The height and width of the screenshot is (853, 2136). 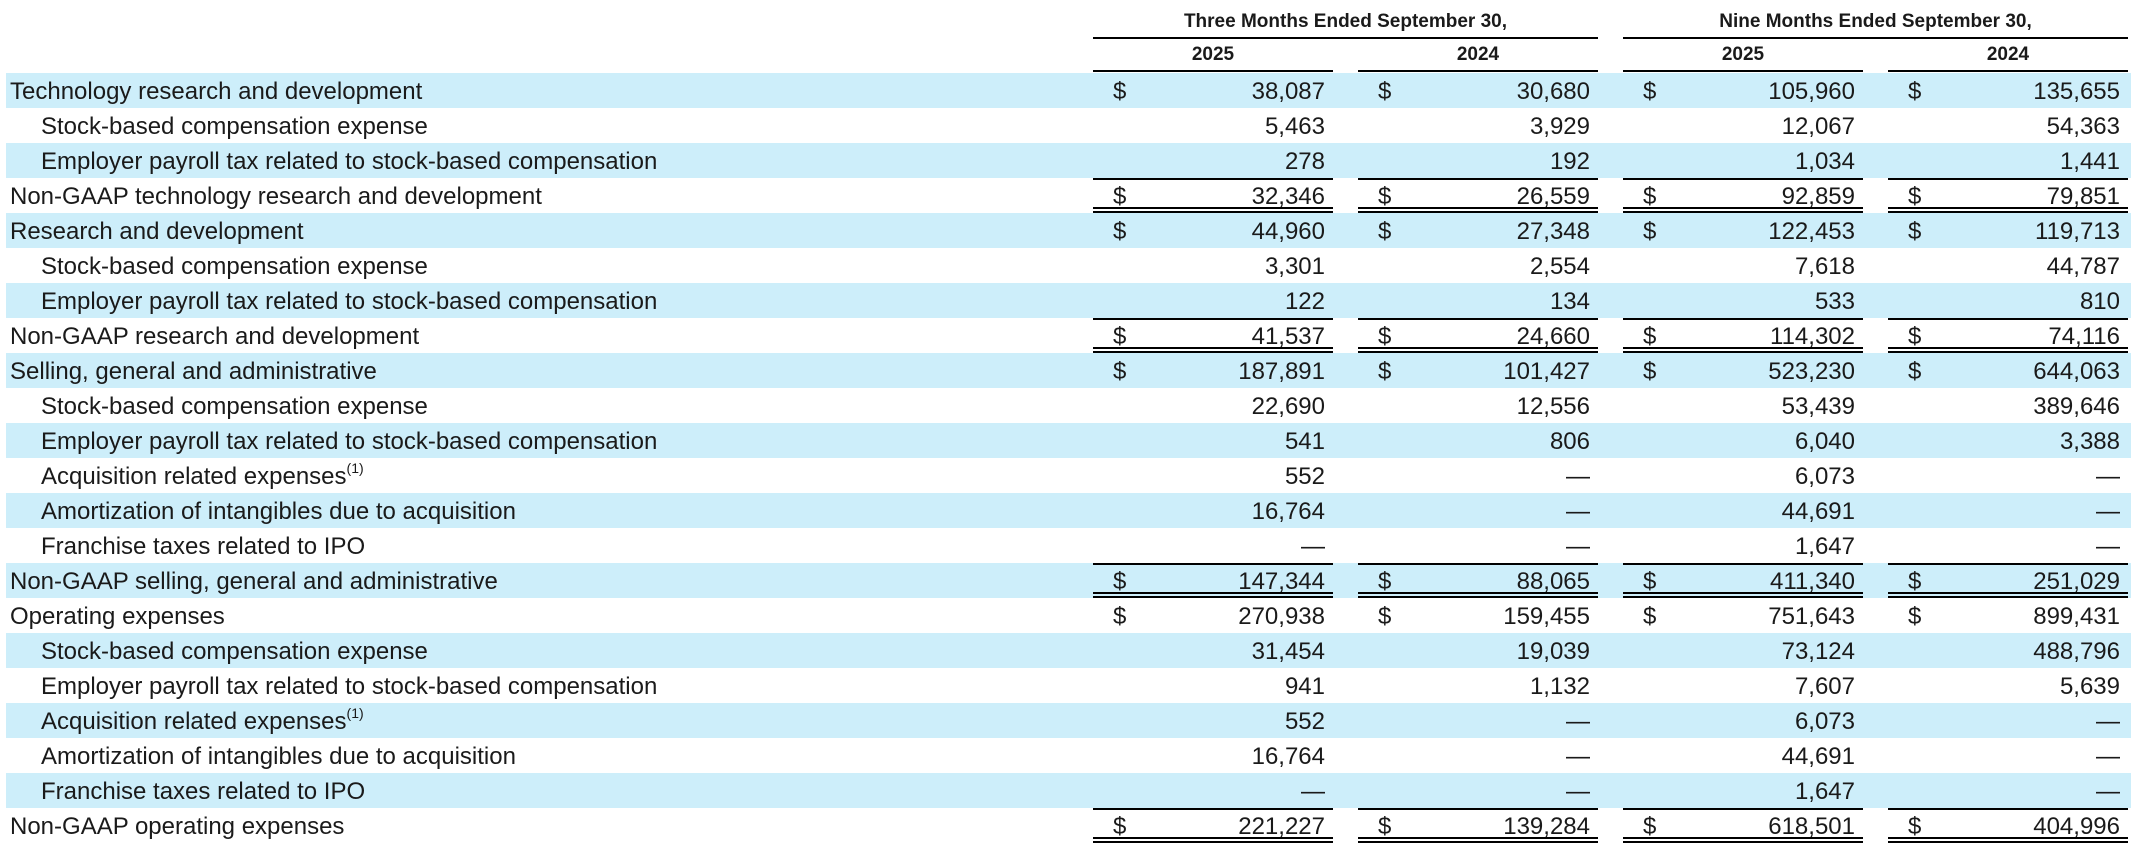 What do you see at coordinates (1824, 441) in the screenshot?
I see `cell-value: 6,040` at bounding box center [1824, 441].